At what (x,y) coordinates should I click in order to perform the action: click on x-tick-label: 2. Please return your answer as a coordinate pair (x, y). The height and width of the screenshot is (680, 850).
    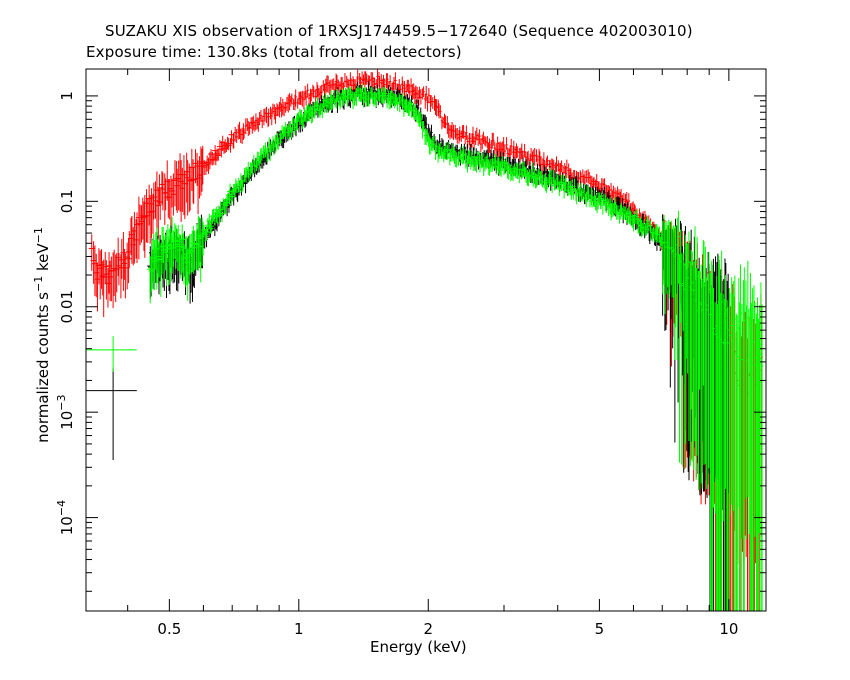
    Looking at the image, I should click on (428, 629).